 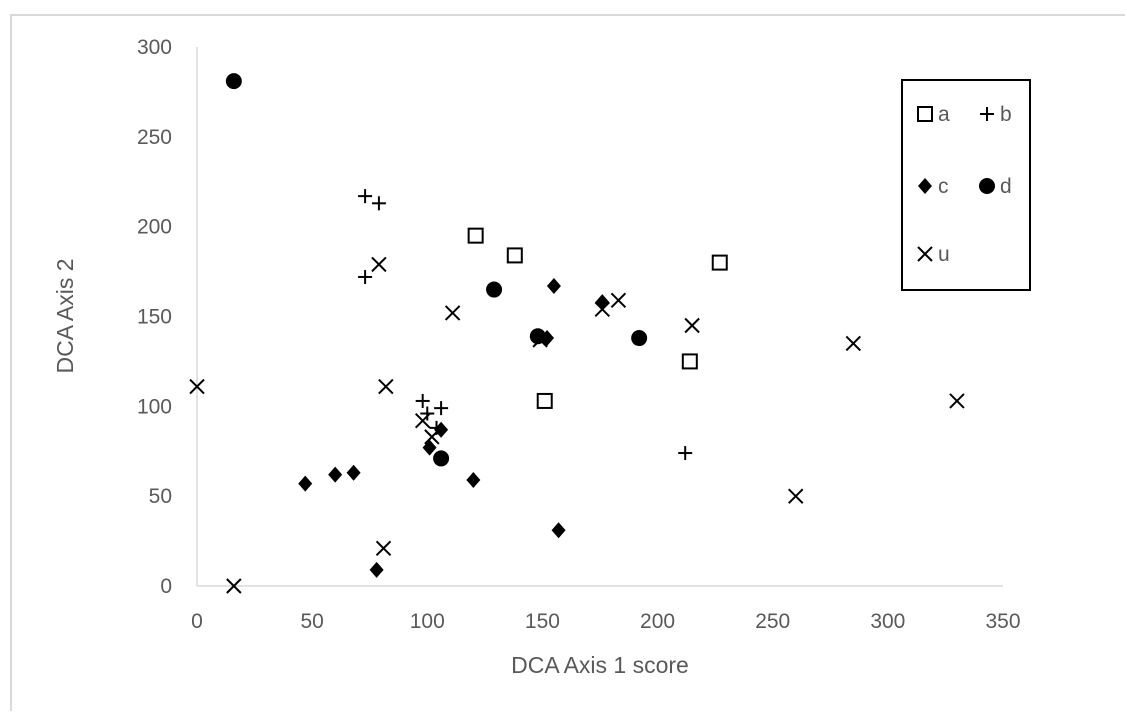 I want to click on legend-marker-d, so click(x=987, y=186).